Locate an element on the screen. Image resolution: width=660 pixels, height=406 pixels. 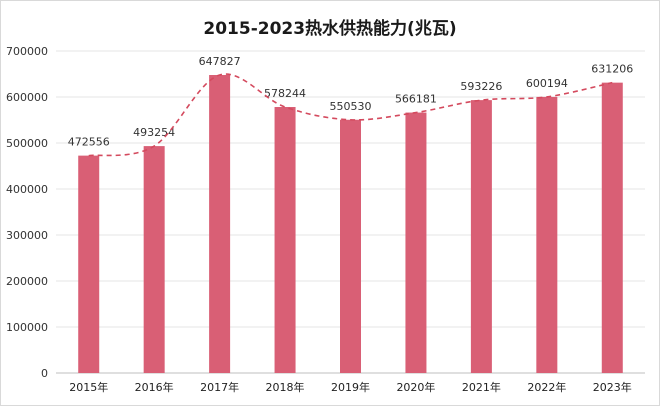
y-tick-label: 0 is located at coordinates (44, 373).